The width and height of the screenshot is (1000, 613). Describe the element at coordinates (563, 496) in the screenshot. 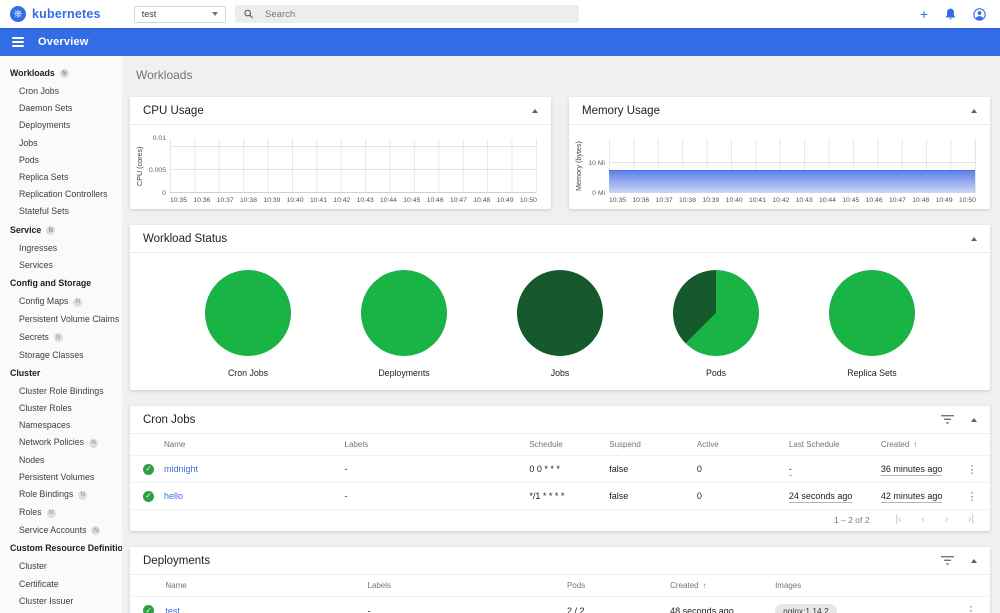

I see `schedule-cell: */1 * * * *` at that location.